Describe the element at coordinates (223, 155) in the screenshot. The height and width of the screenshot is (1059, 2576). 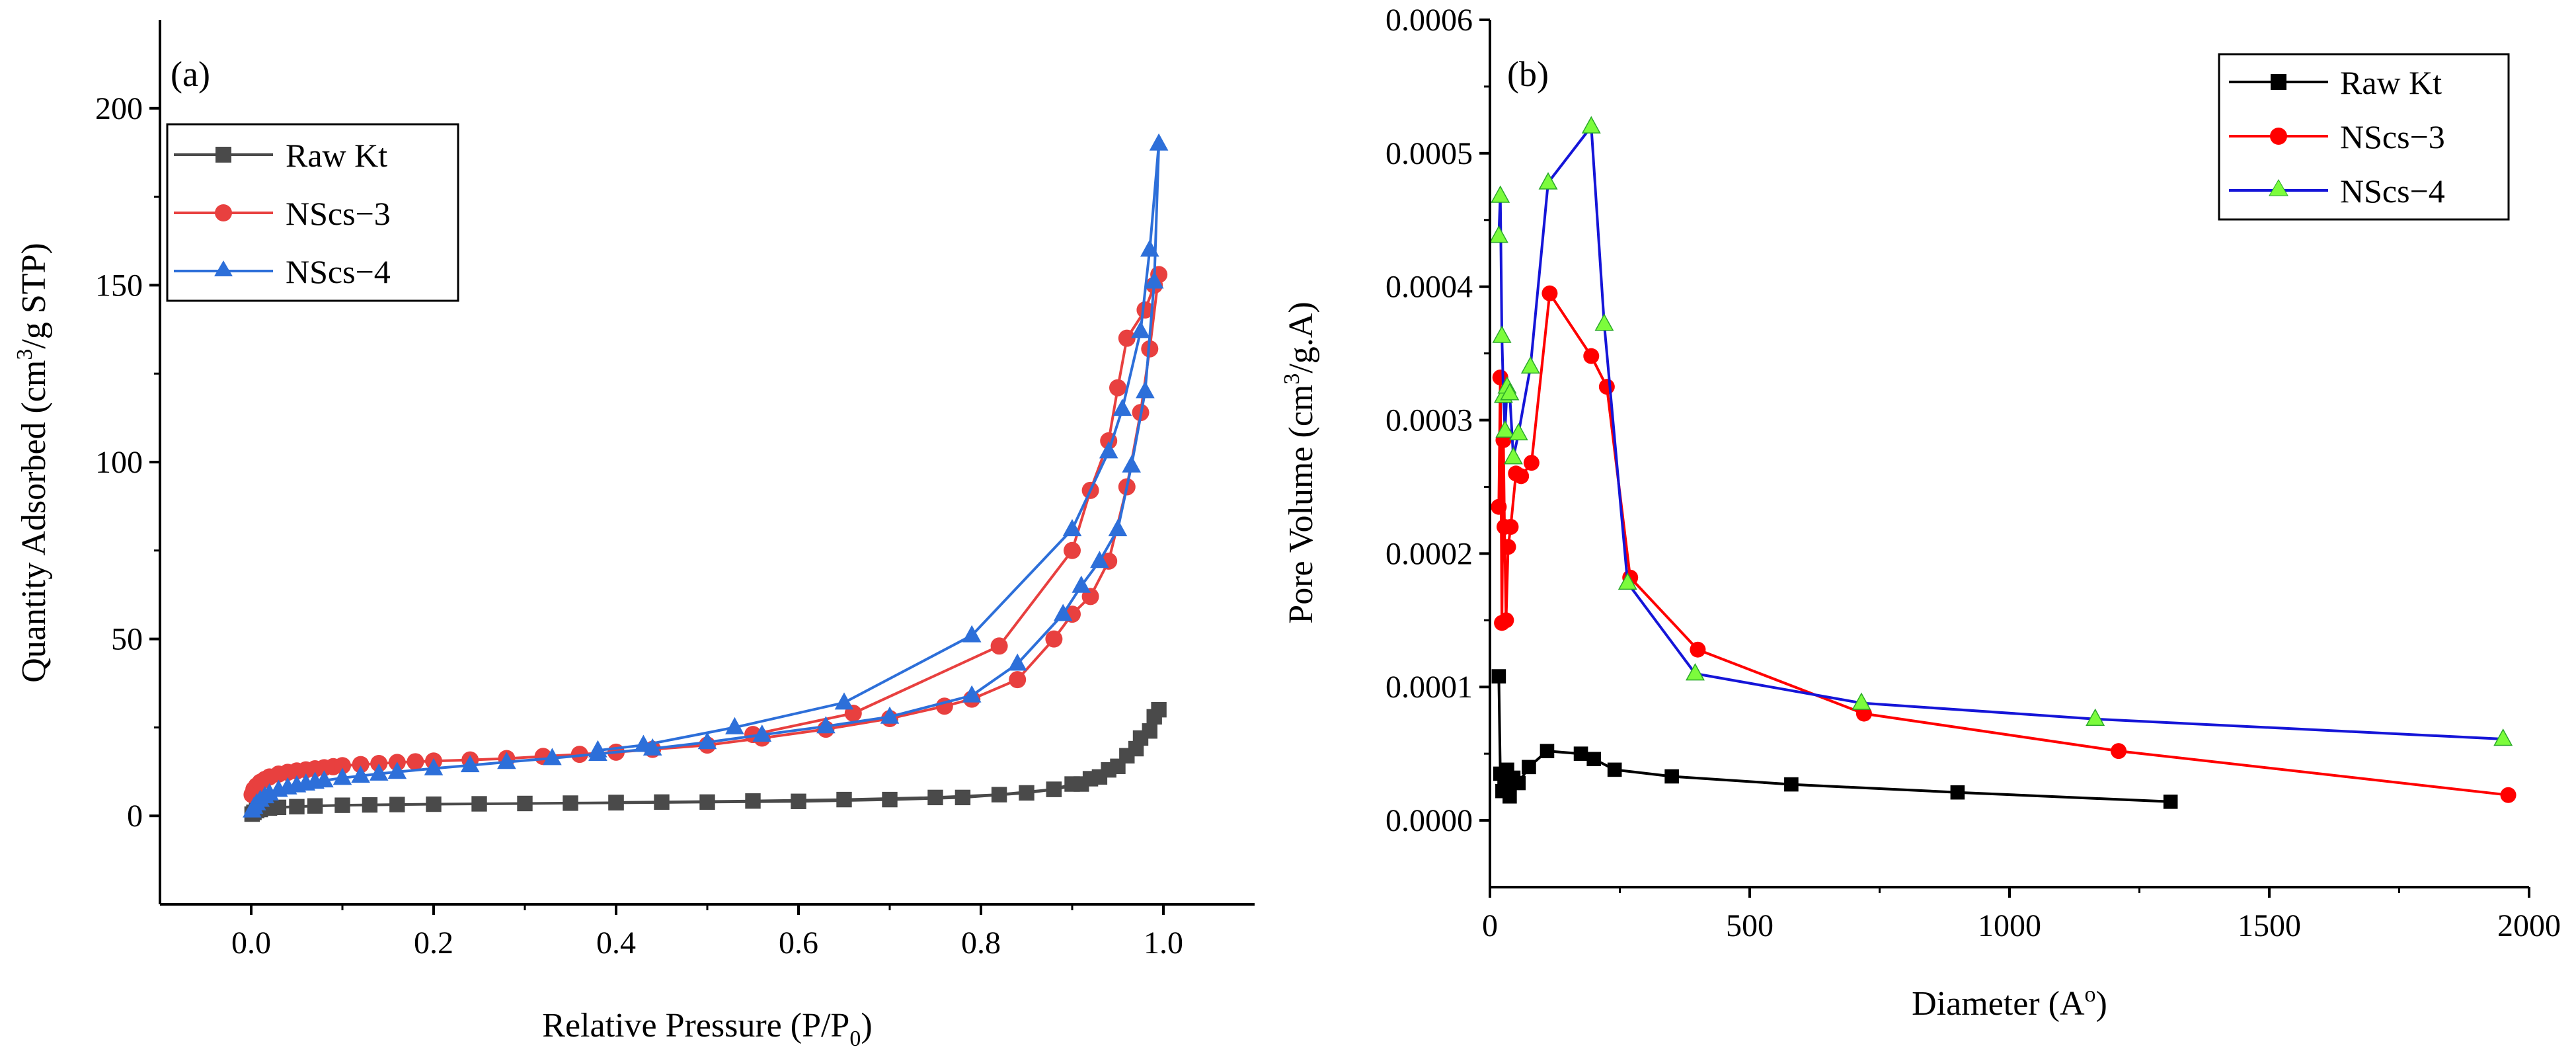
I see `panel-a-legend-marker-raw-kt` at that location.